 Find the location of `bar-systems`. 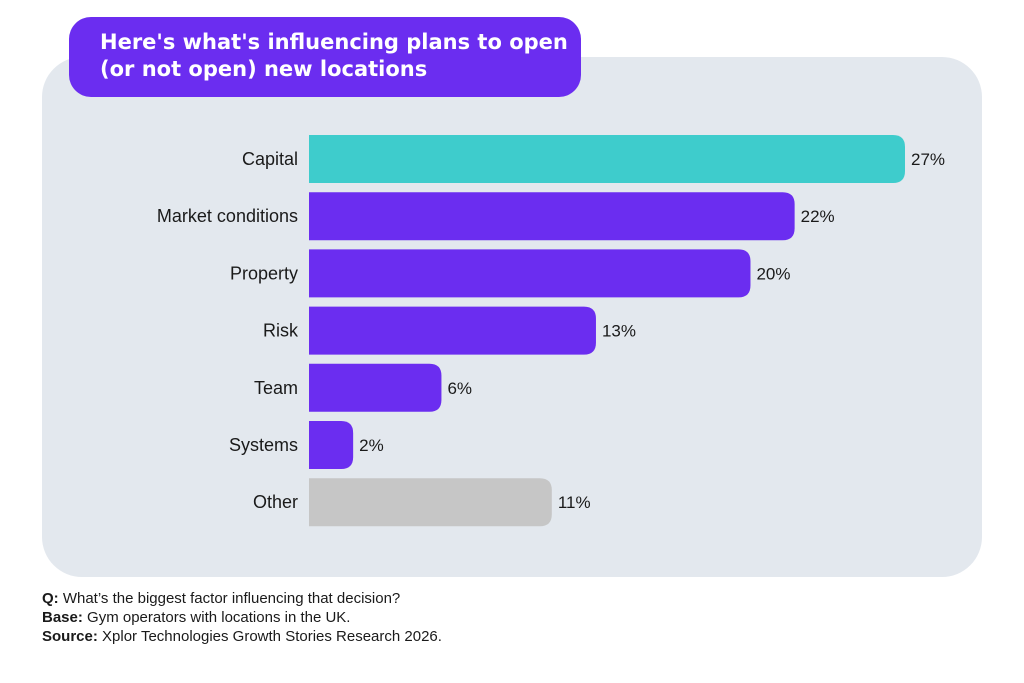

bar-systems is located at coordinates (331, 445).